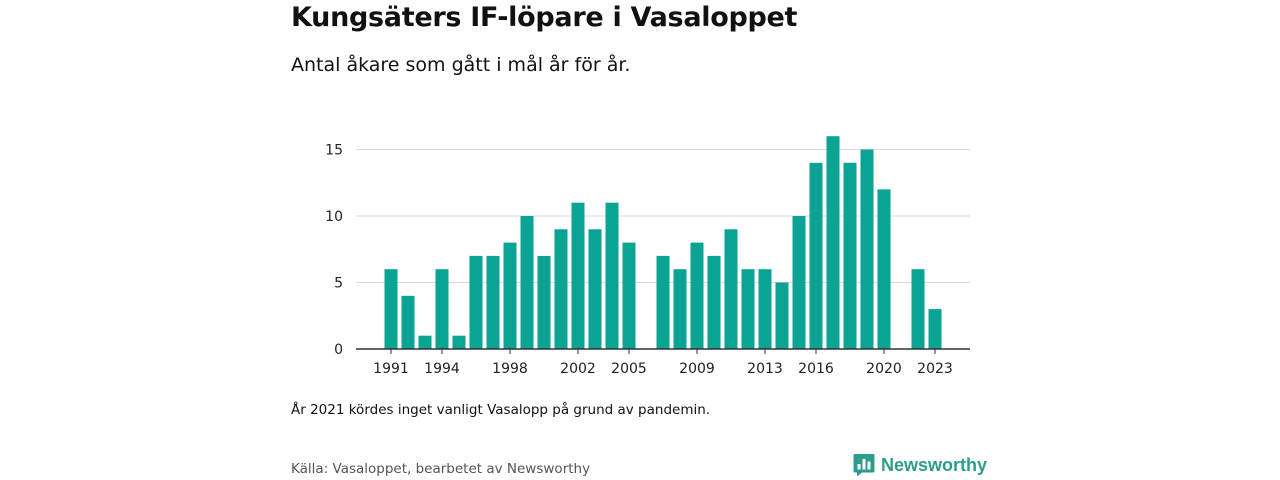  I want to click on x-tick-label: 2005, so click(629, 369).